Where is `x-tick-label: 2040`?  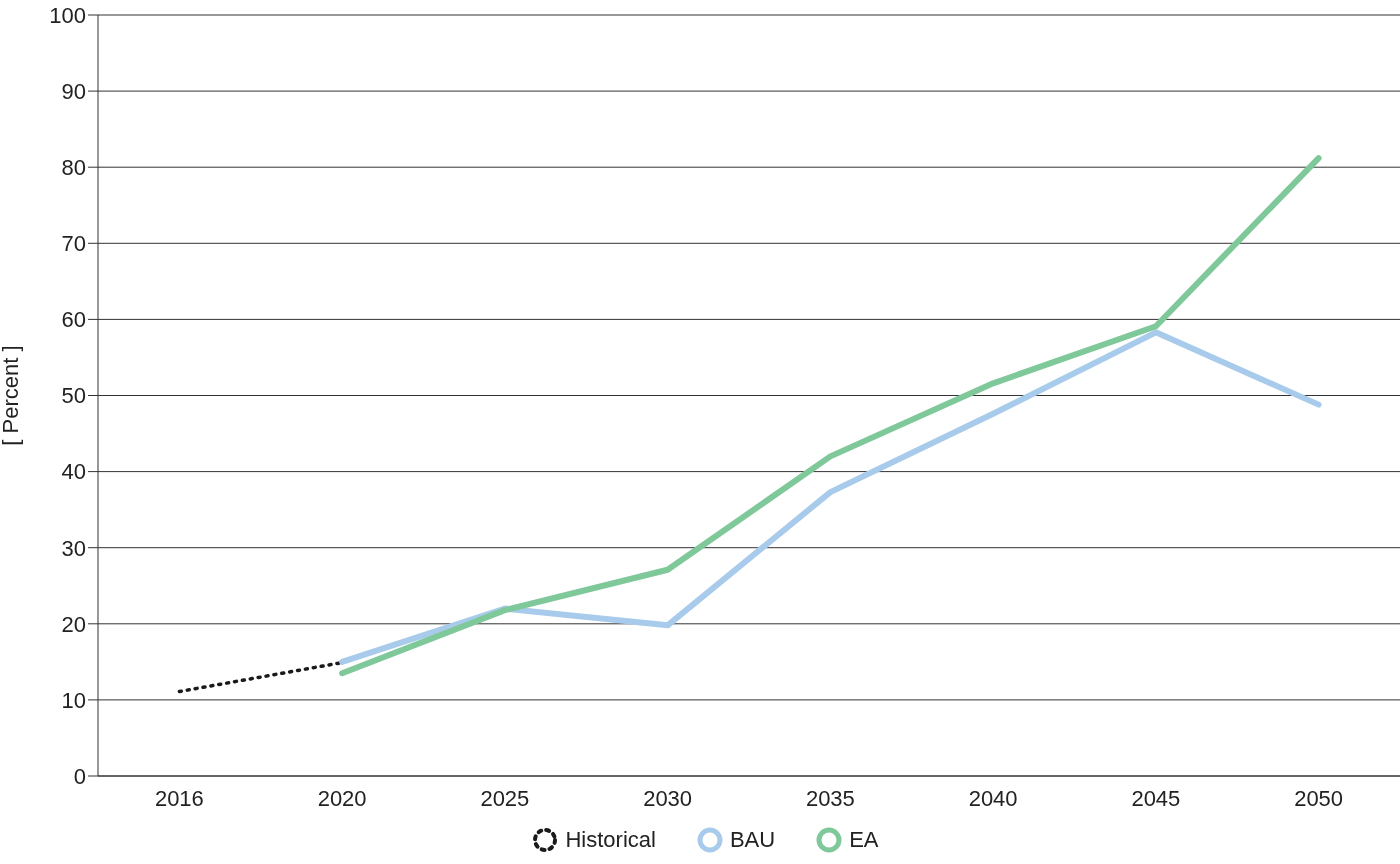 x-tick-label: 2040 is located at coordinates (993, 798).